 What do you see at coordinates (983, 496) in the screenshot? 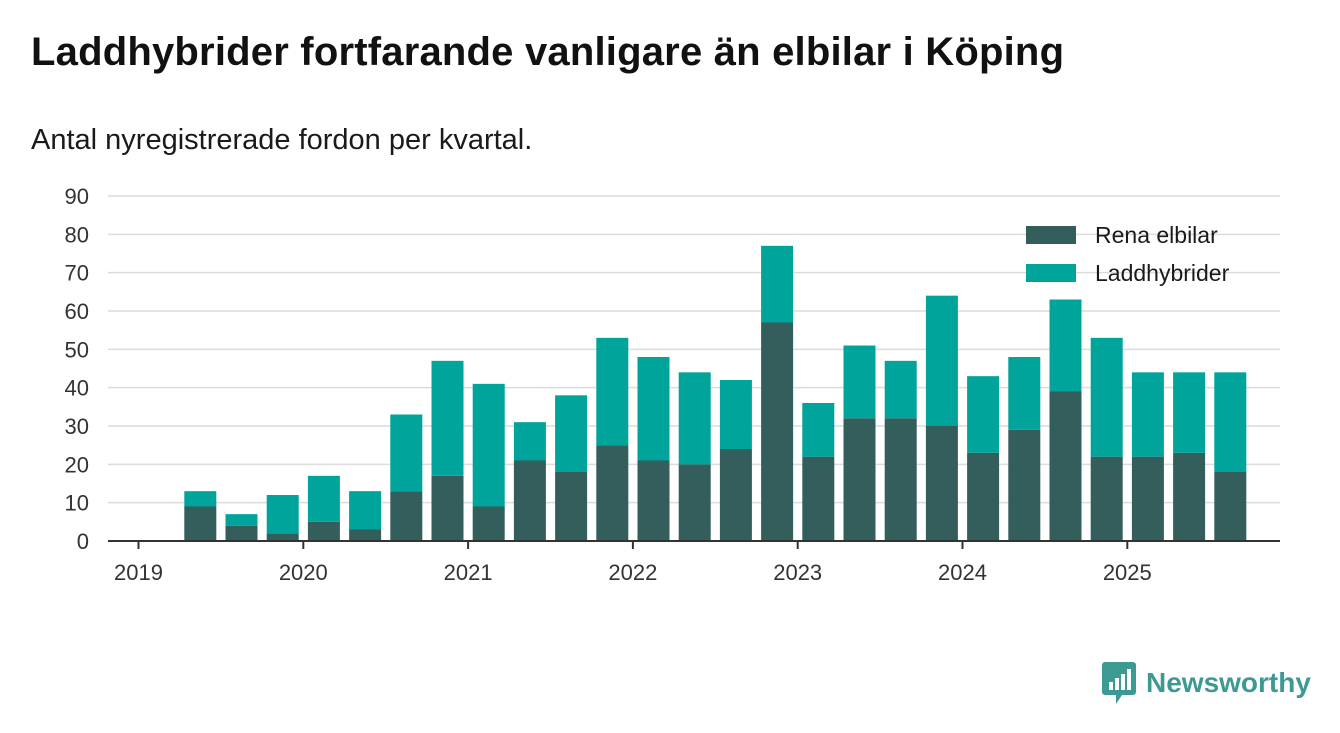
I see `bar-rena-elbilar-2024-q1` at bounding box center [983, 496].